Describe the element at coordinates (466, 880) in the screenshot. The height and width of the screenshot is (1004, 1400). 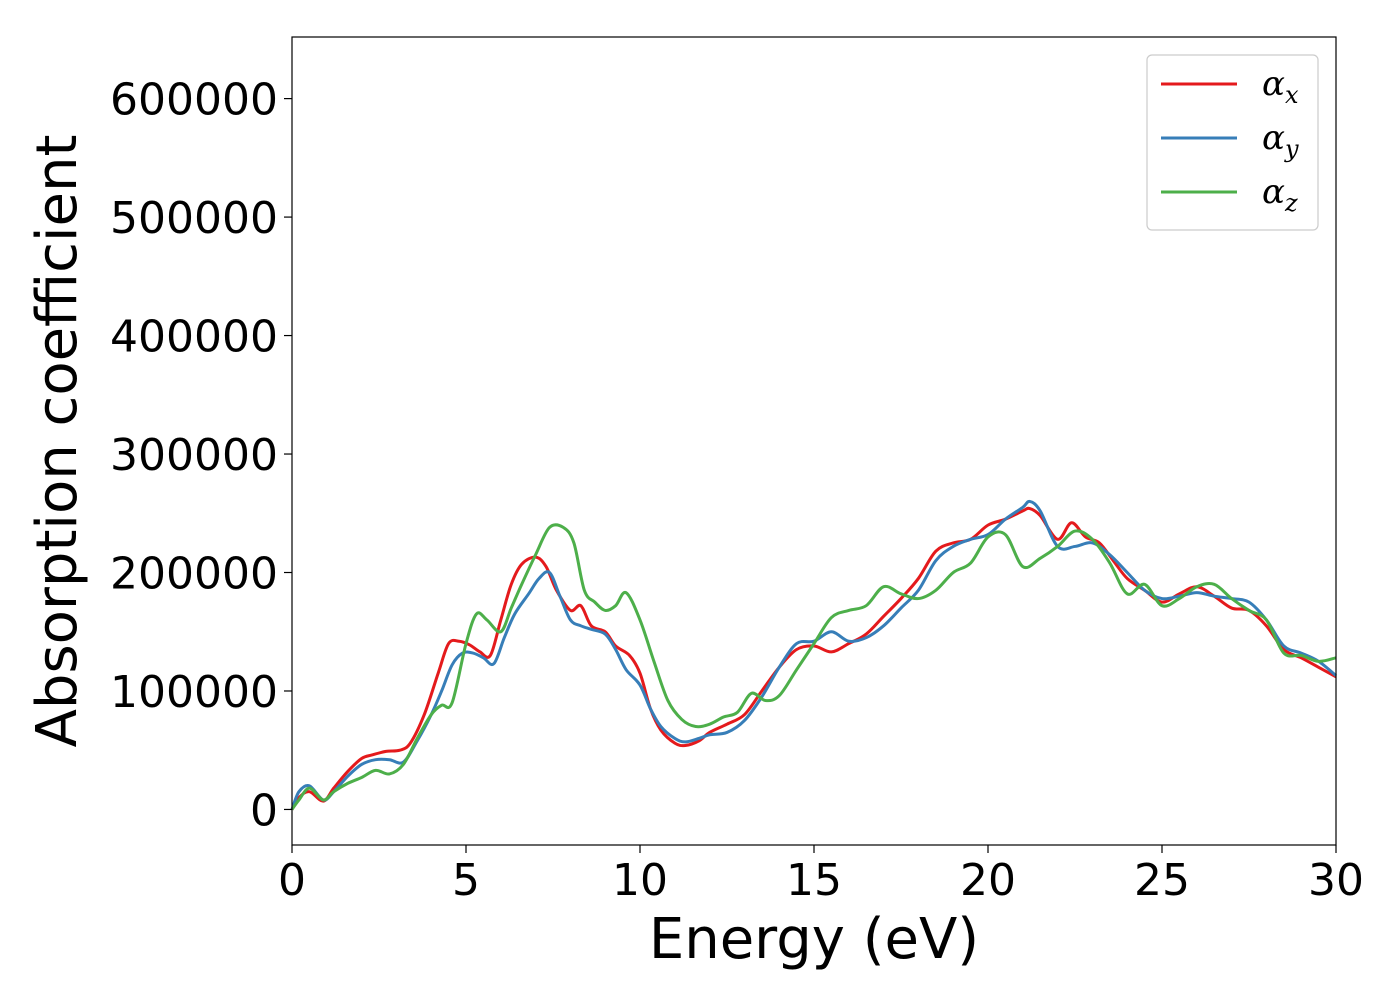
I see `x-tick-label: 5` at that location.